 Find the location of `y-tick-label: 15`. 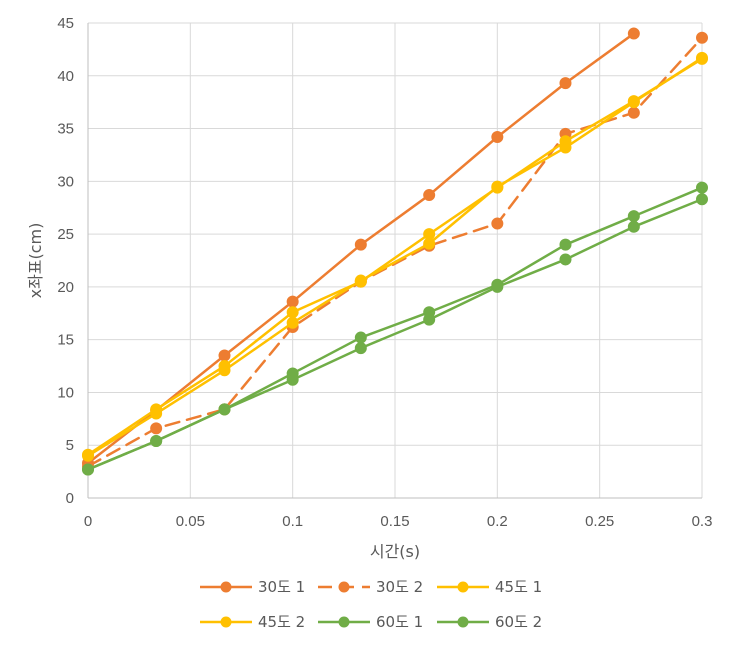

y-tick-label: 15 is located at coordinates (65, 340).